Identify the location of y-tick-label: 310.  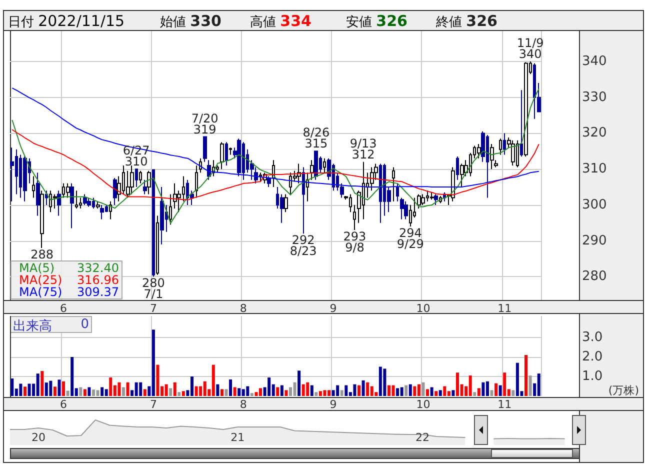
(594, 169).